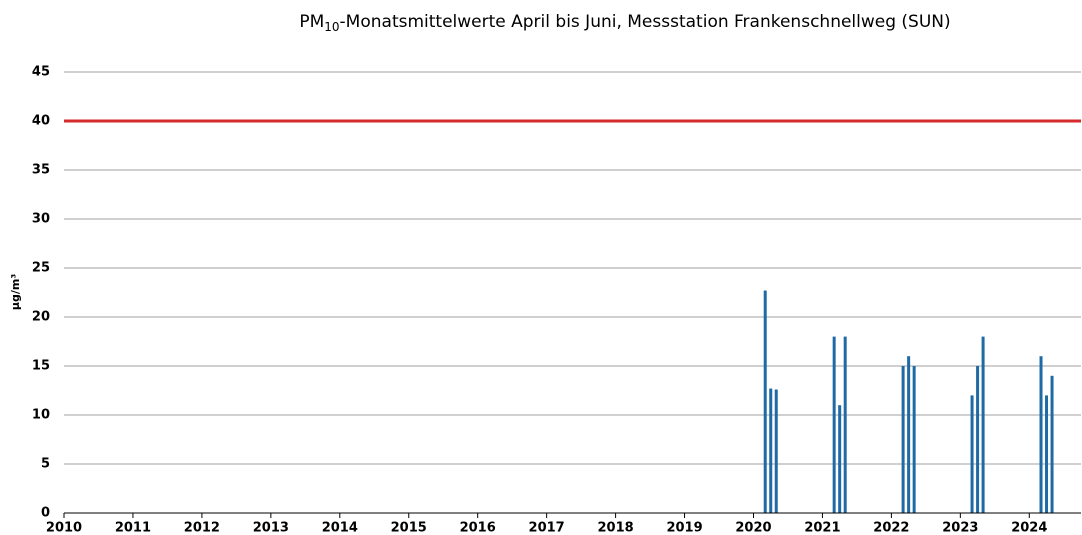  What do you see at coordinates (753, 528) in the screenshot?
I see `x-tick-label: 2020` at bounding box center [753, 528].